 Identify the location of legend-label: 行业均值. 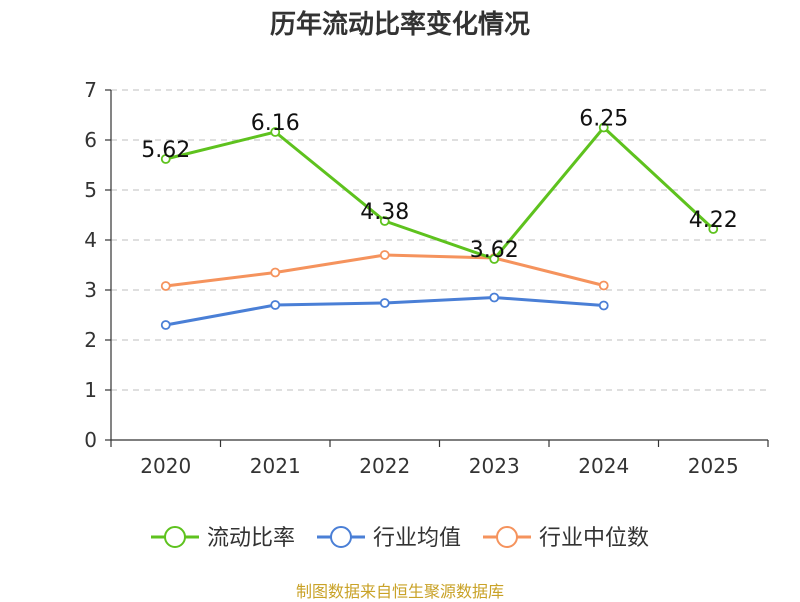
(417, 538).